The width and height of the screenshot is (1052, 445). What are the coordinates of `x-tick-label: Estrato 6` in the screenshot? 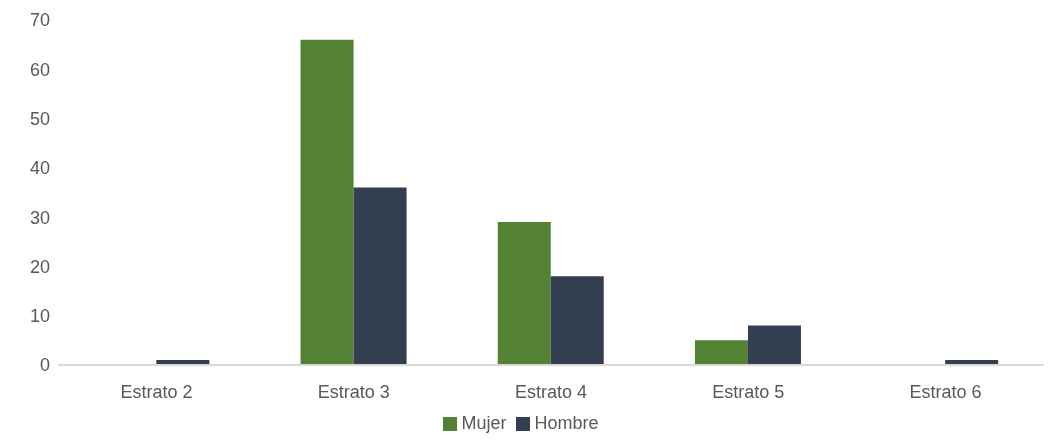 It's located at (945, 391).